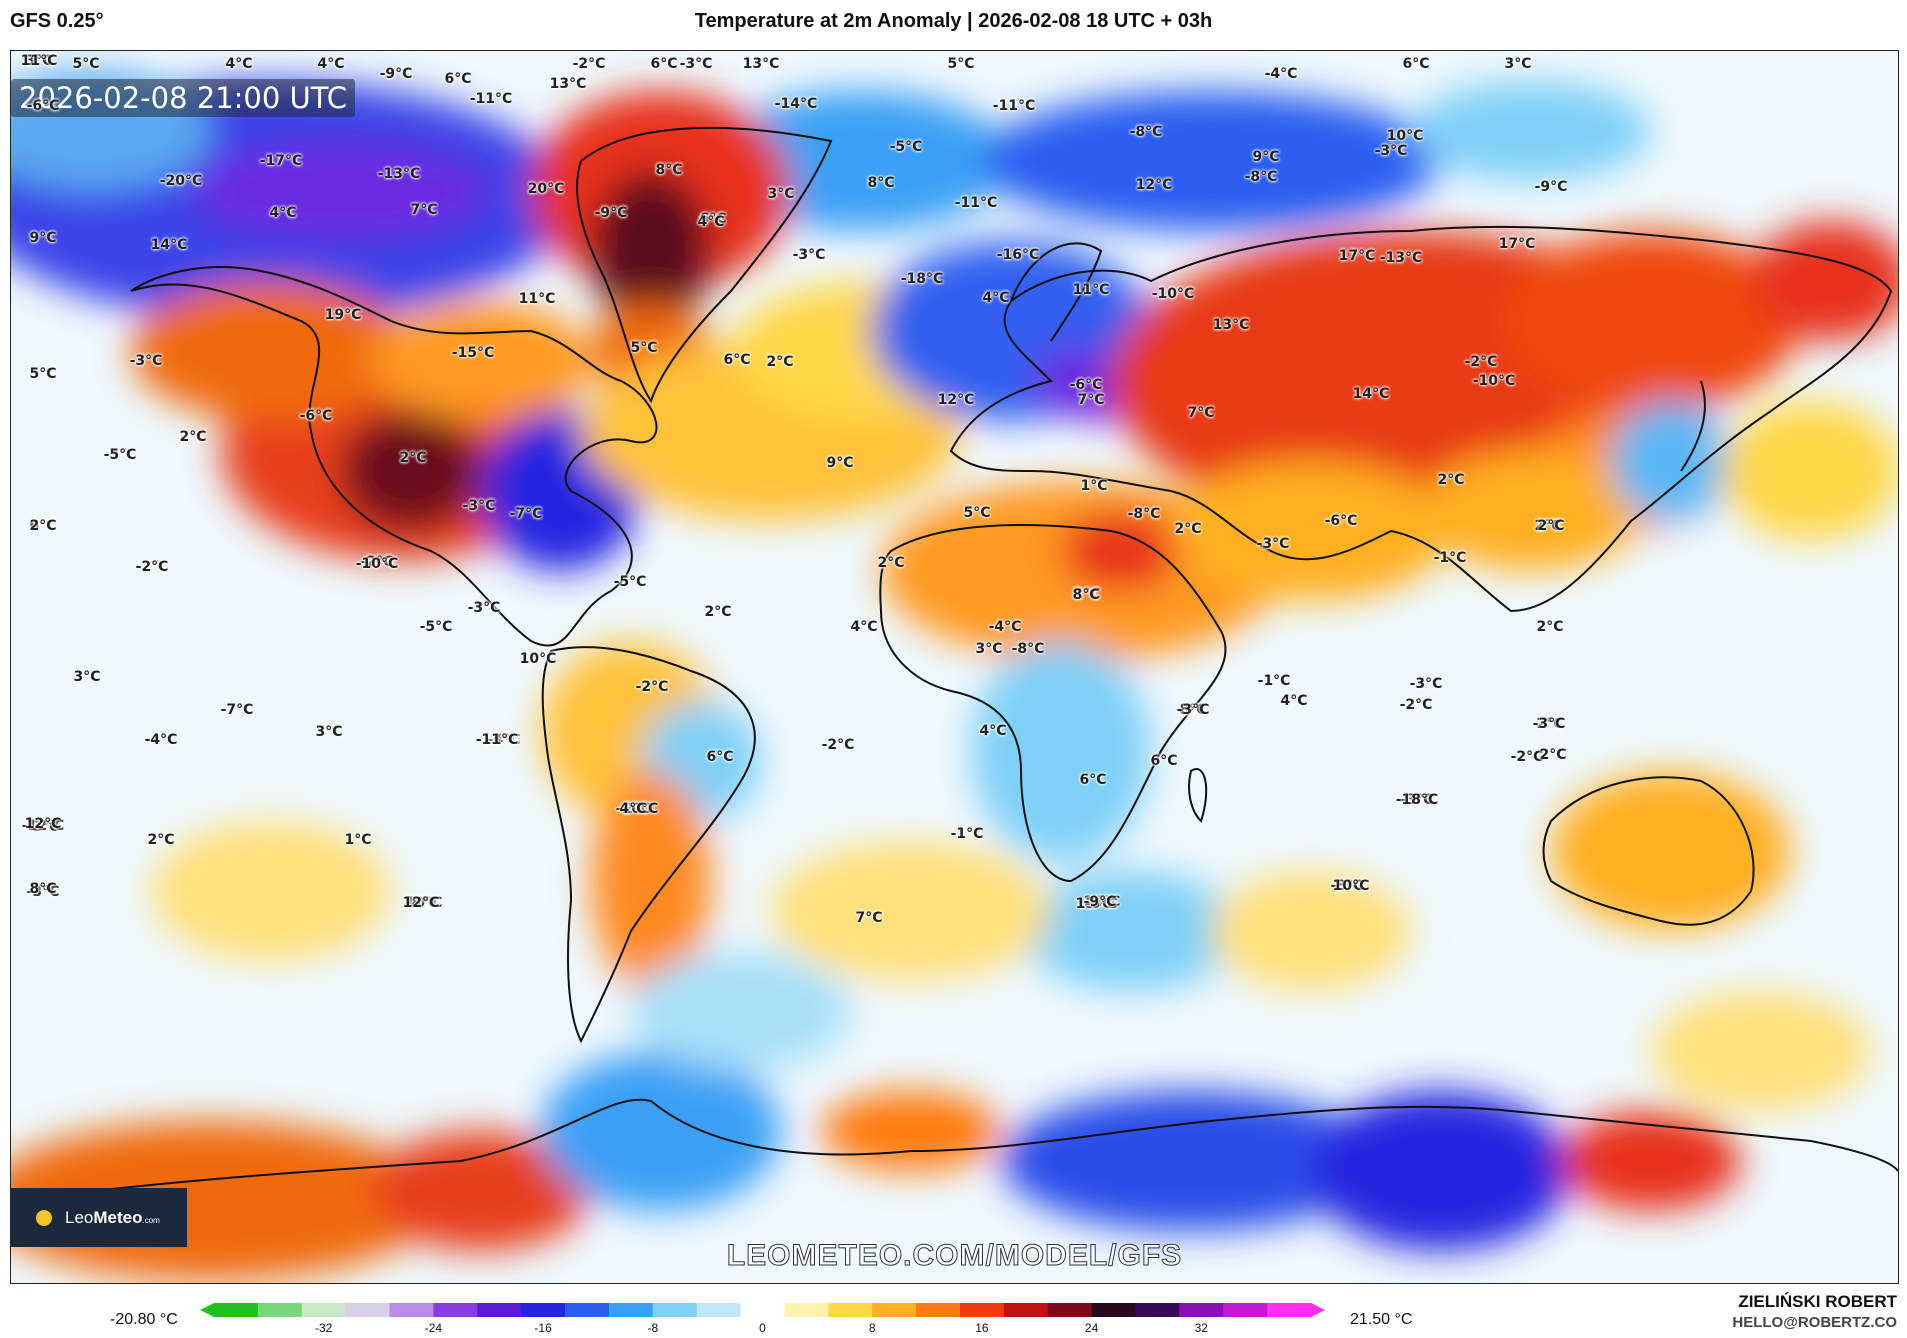 The width and height of the screenshot is (1907, 1338). What do you see at coordinates (324, 1328) in the screenshot?
I see `scale-tick-label: -32` at bounding box center [324, 1328].